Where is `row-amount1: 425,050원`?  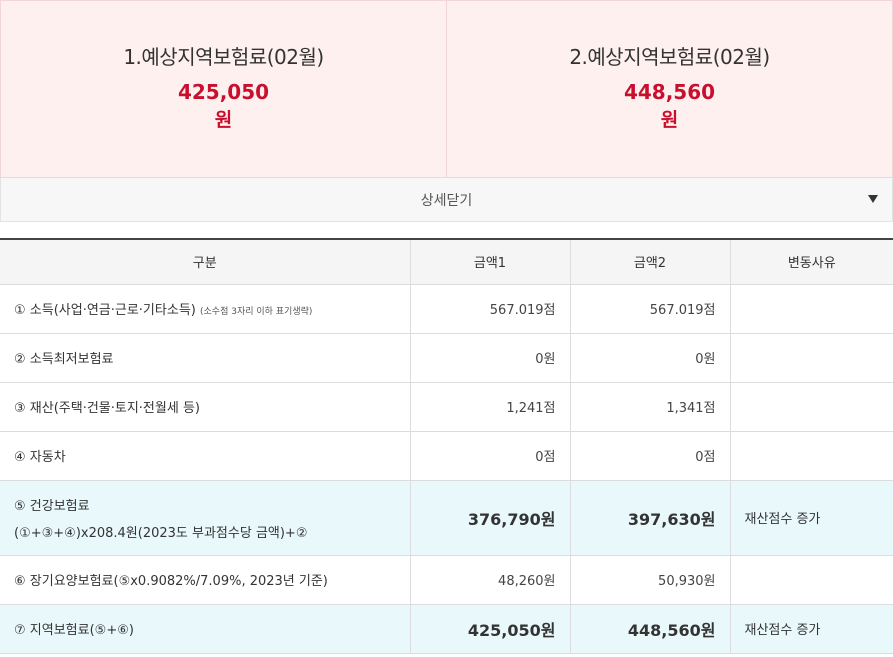
row-amount1: 425,050원 is located at coordinates (490, 629).